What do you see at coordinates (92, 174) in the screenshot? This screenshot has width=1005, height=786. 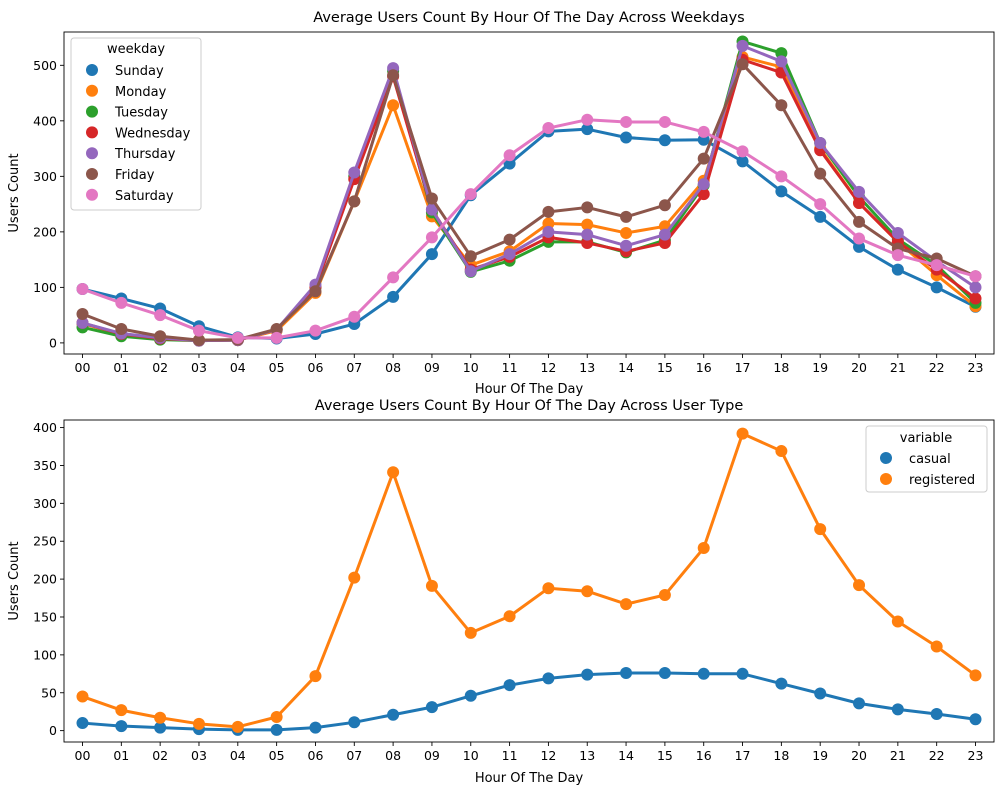 I see `legend-marker-friday` at bounding box center [92, 174].